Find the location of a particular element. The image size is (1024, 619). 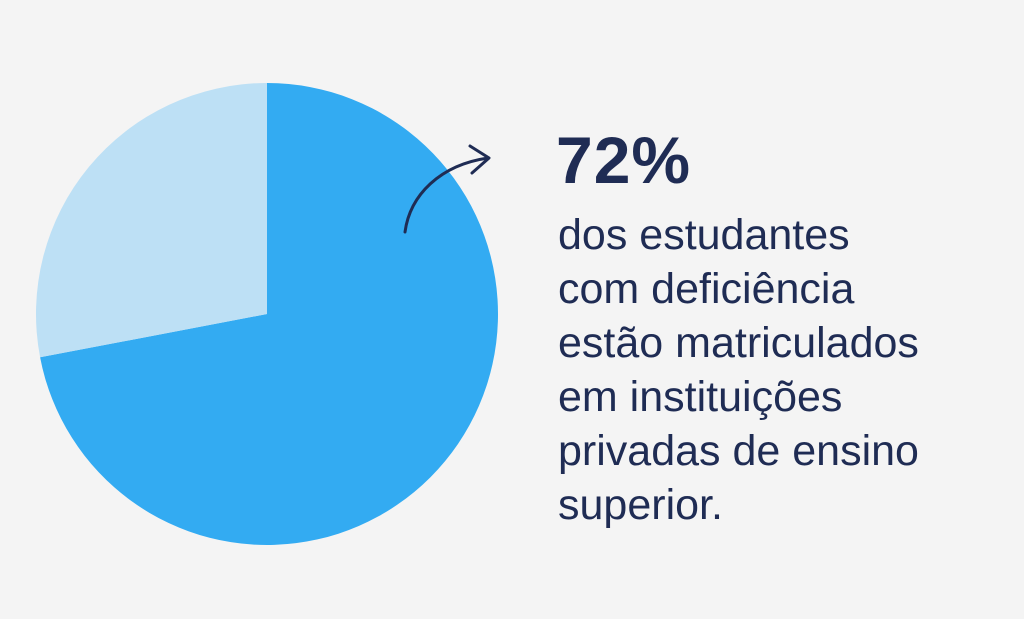

headline-percentage: 72% is located at coordinates (624, 160).